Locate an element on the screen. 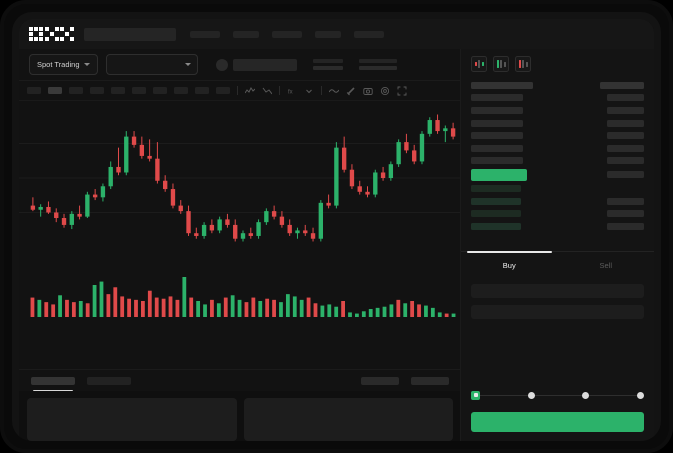 This screenshot has height=453, width=673. wave-icon is located at coordinates (334, 91).